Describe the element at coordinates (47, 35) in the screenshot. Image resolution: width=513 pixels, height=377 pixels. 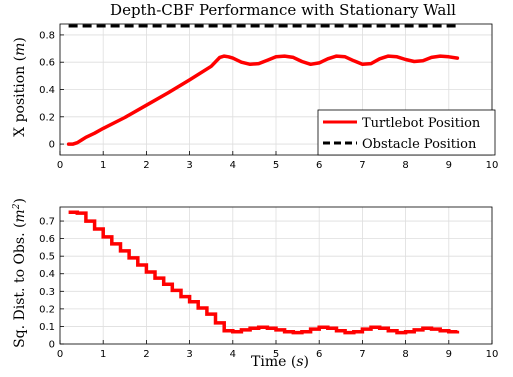
I see `y-tick-label: 0.8` at that location.